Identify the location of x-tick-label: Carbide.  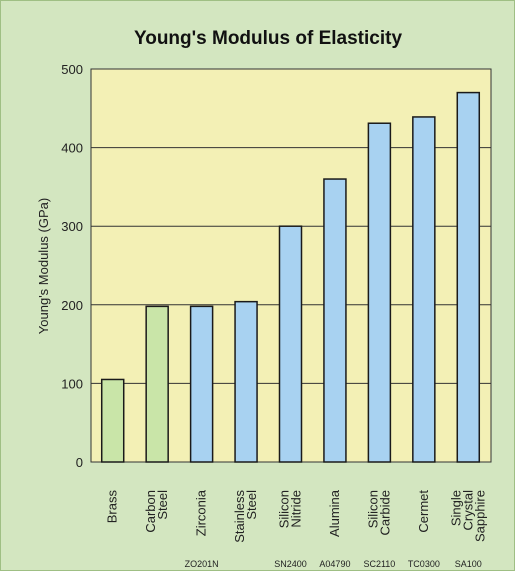
(384, 513).